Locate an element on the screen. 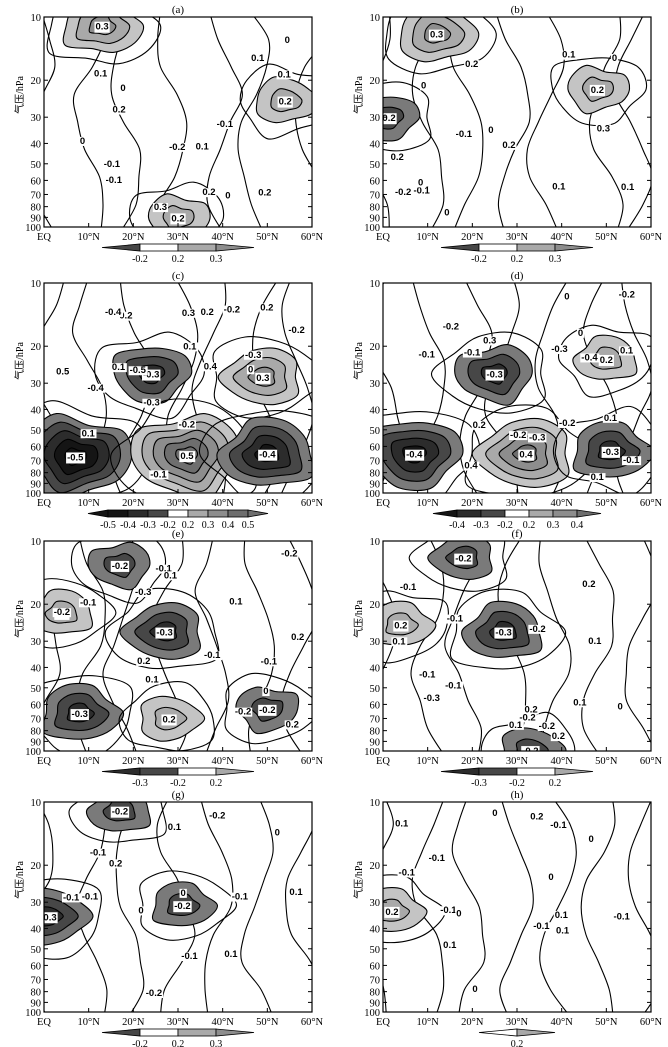 The width and height of the screenshot is (668, 1047). contour-value-label: -0.4 is located at coordinates (95, 388).